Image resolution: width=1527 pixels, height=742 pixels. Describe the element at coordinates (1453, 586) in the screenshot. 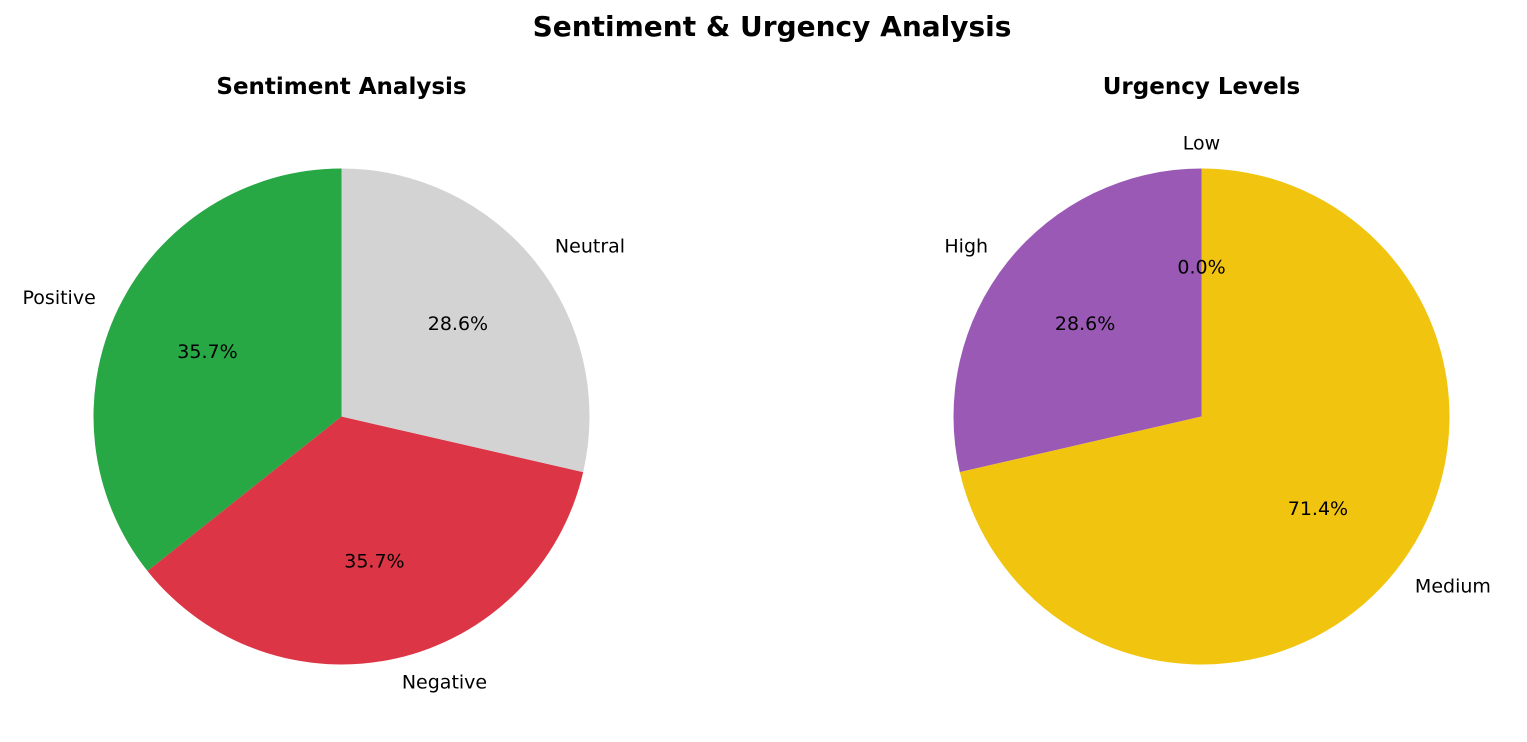

I see `slice-label-medium: Medium` at that location.